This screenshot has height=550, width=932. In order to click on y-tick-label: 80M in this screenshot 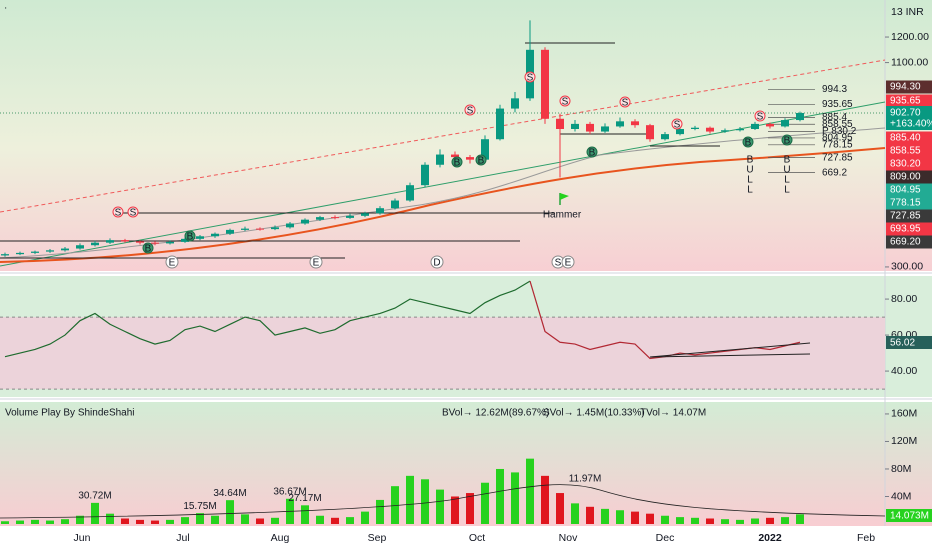, I will do `click(901, 469)`.